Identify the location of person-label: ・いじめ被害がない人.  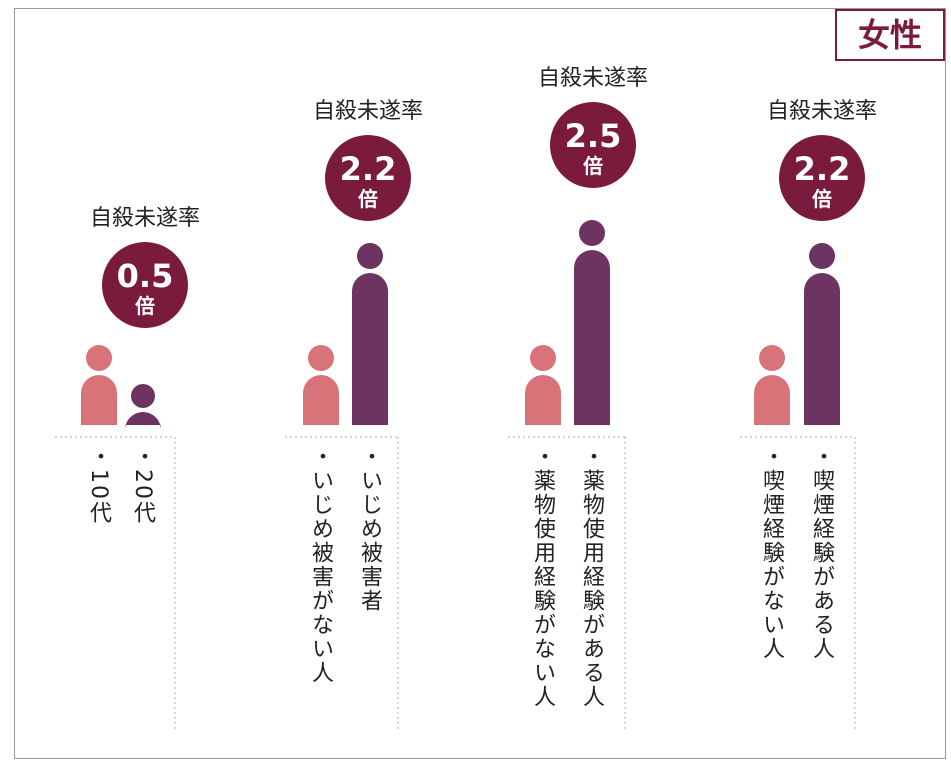
(320, 565).